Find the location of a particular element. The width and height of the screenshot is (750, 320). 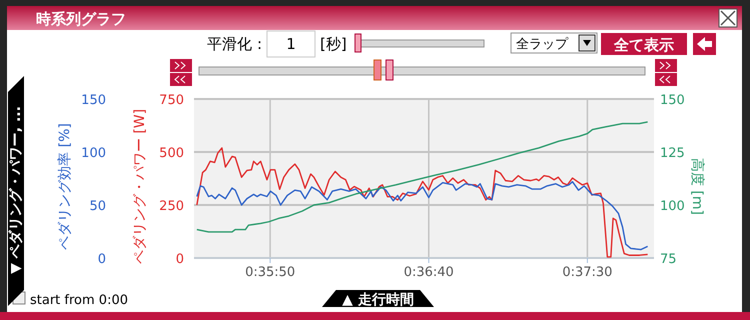

y3-axis-title: ペダリング効率 [%] is located at coordinates (65, 186).